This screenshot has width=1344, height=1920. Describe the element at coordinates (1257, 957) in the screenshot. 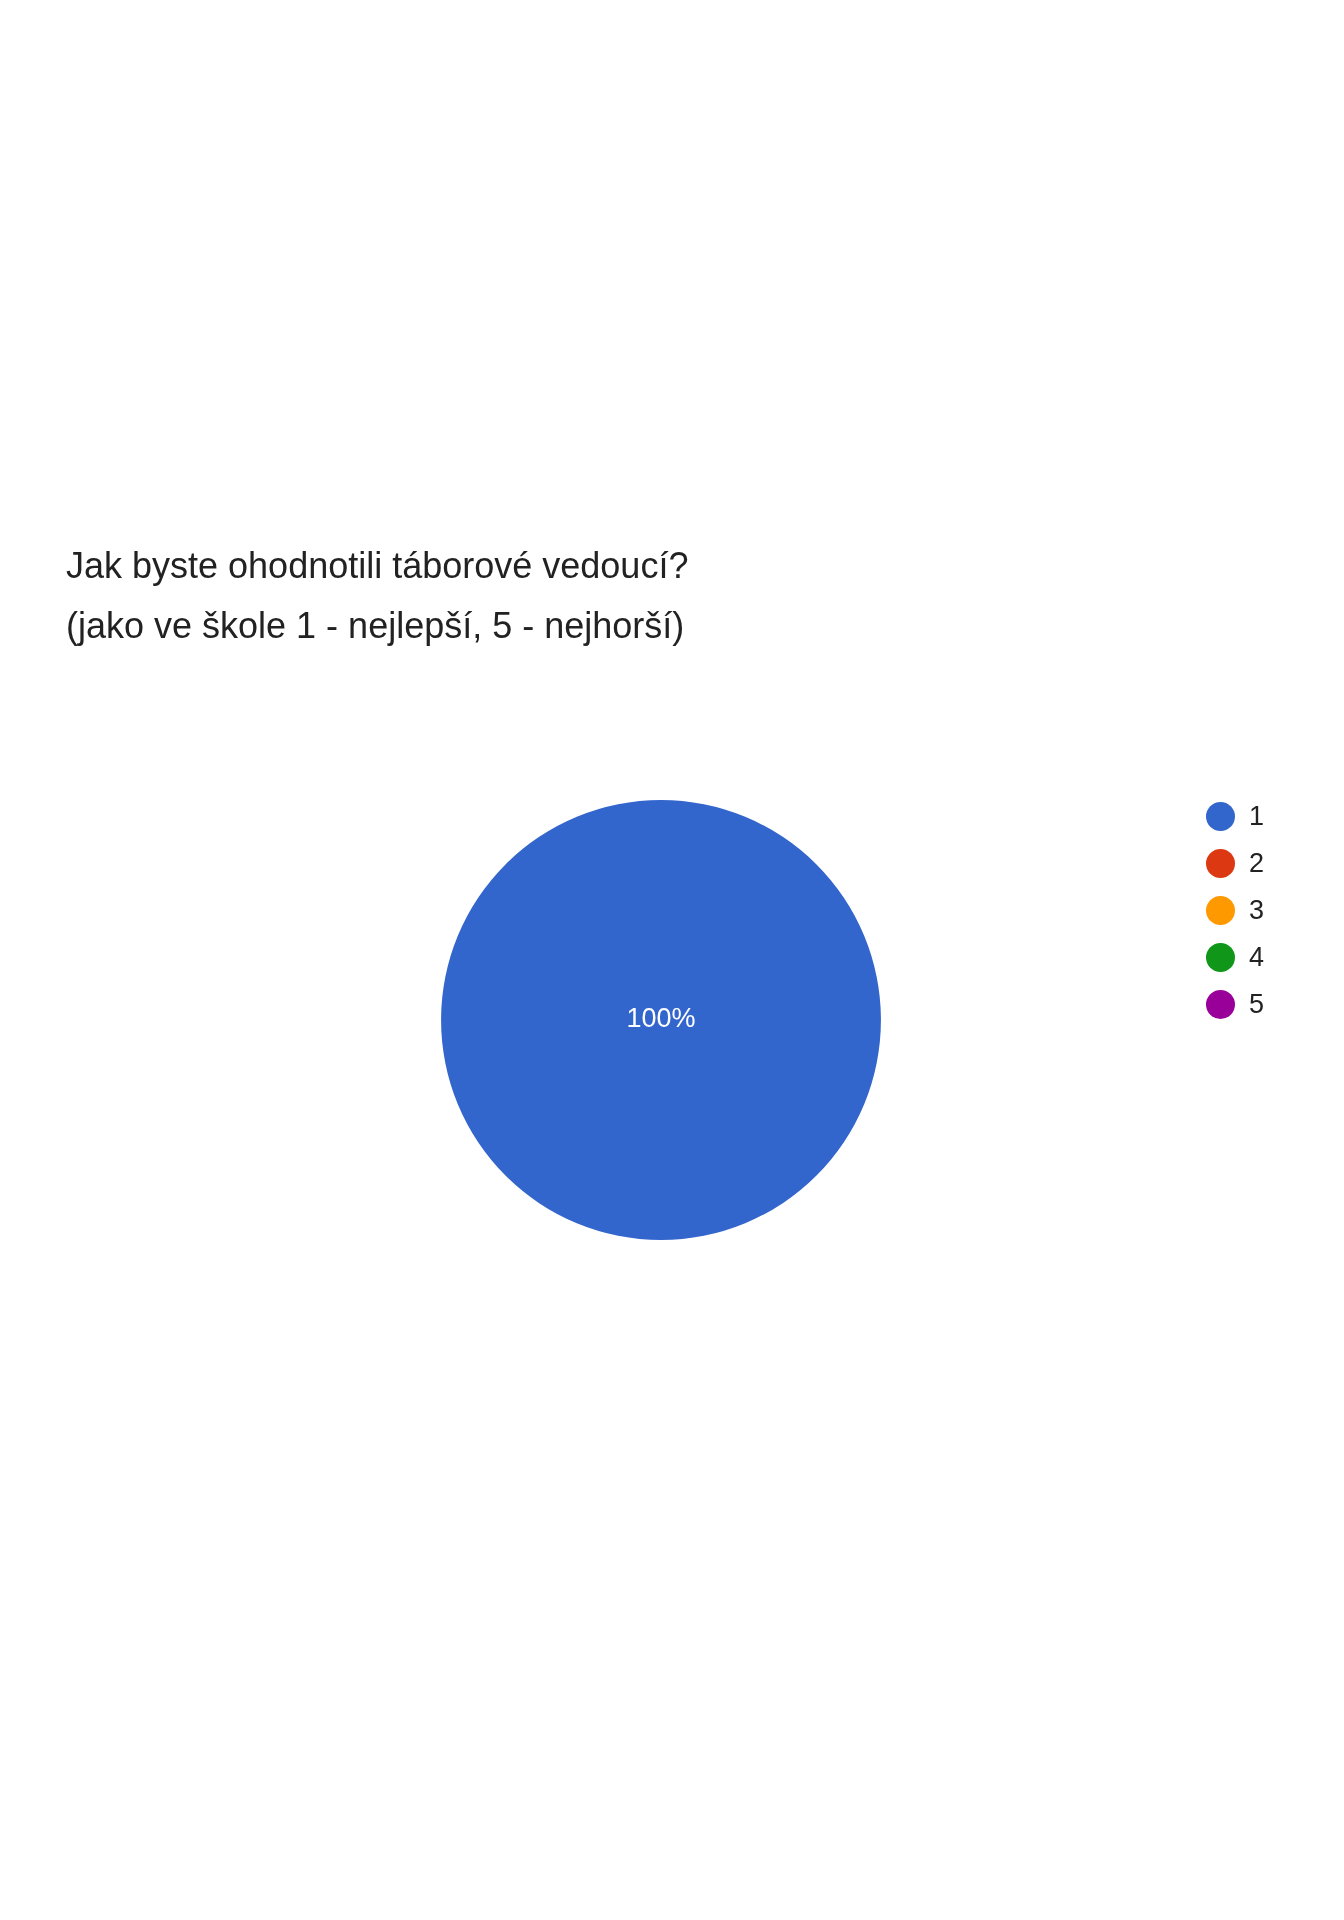

I see `legend-label: 4` at that location.